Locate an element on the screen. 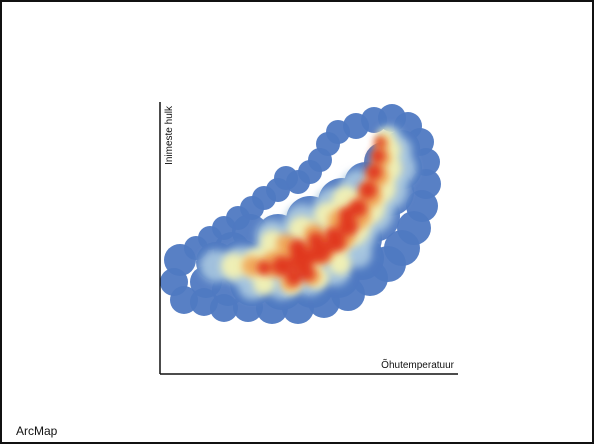  mid-high-density-blob is located at coordinates (252, 266).